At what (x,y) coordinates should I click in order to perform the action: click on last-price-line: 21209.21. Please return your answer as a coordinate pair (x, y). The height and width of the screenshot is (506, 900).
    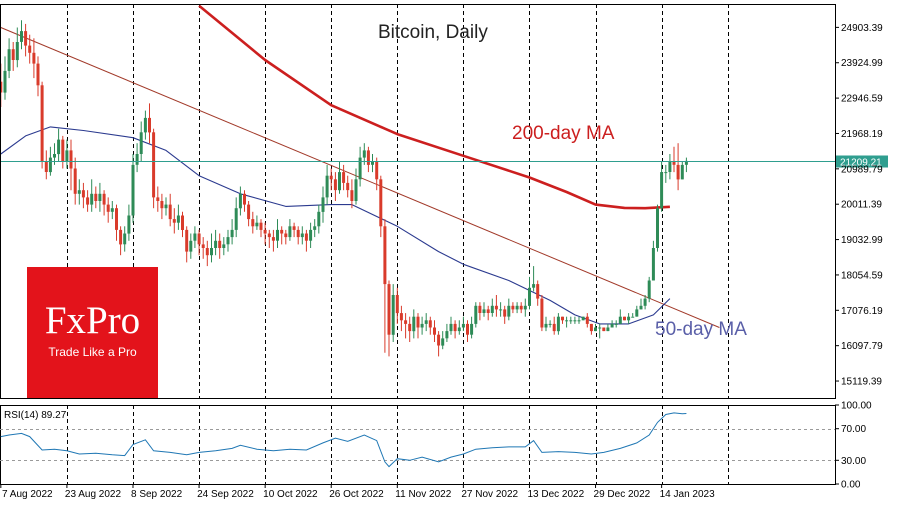
    Looking at the image, I should click on (444, 162).